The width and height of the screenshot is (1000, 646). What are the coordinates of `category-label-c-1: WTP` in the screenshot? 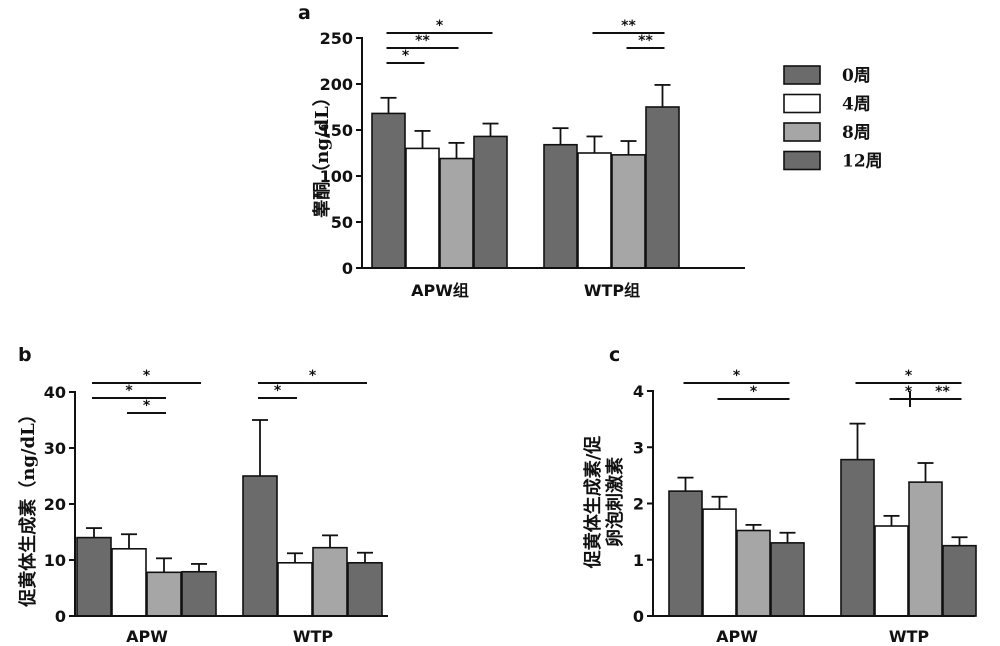 It's located at (909, 636).